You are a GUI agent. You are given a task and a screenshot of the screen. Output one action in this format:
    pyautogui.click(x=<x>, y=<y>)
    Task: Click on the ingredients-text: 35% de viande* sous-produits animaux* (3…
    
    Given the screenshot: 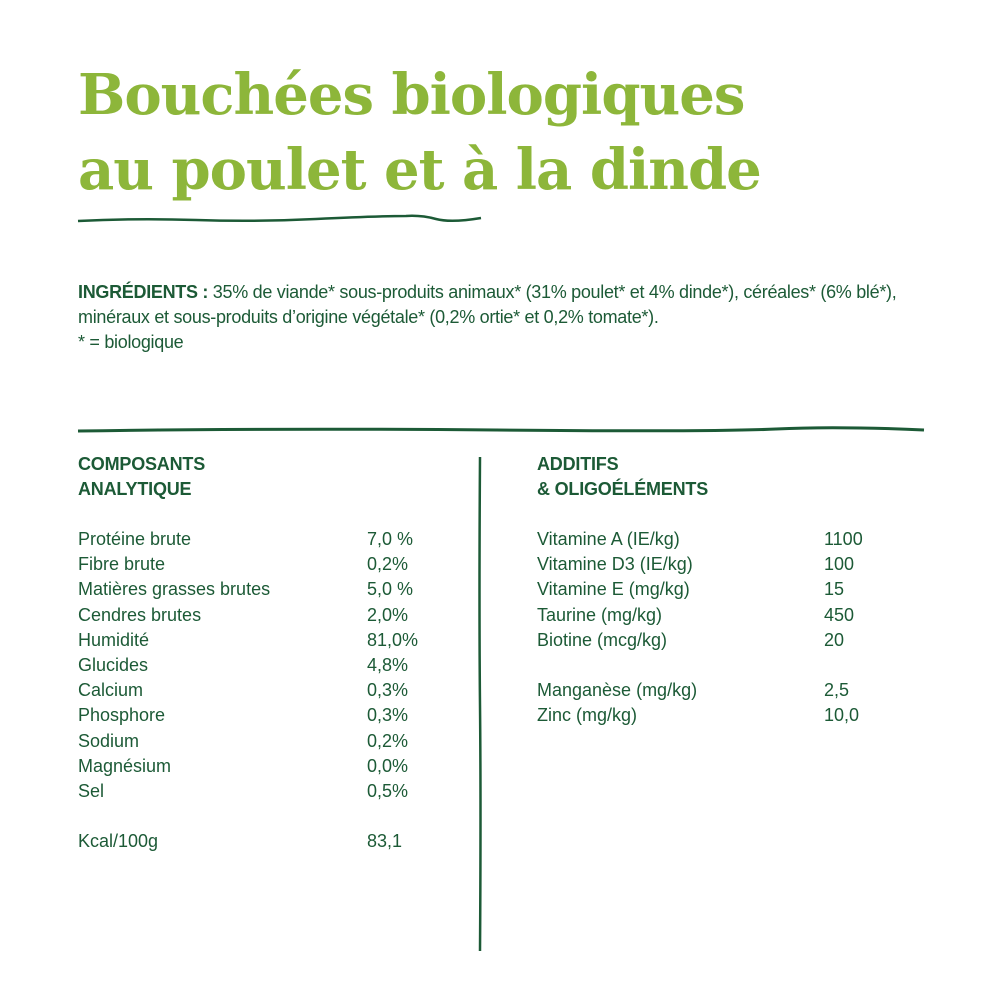 What is the action you would take?
    pyautogui.click(x=487, y=304)
    